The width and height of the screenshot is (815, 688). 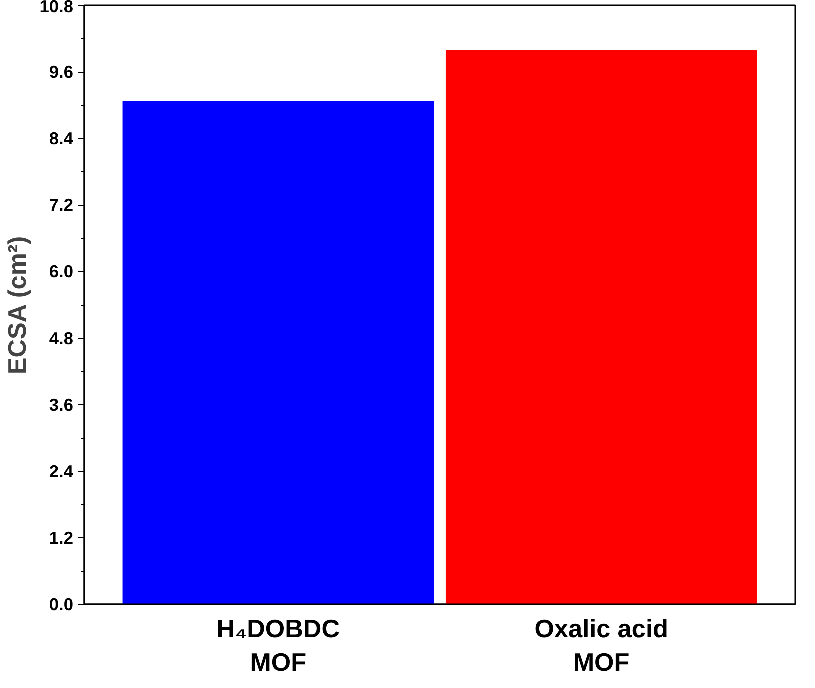 I want to click on x-tick-label: H₄DOBDC MOF, so click(x=278, y=647).